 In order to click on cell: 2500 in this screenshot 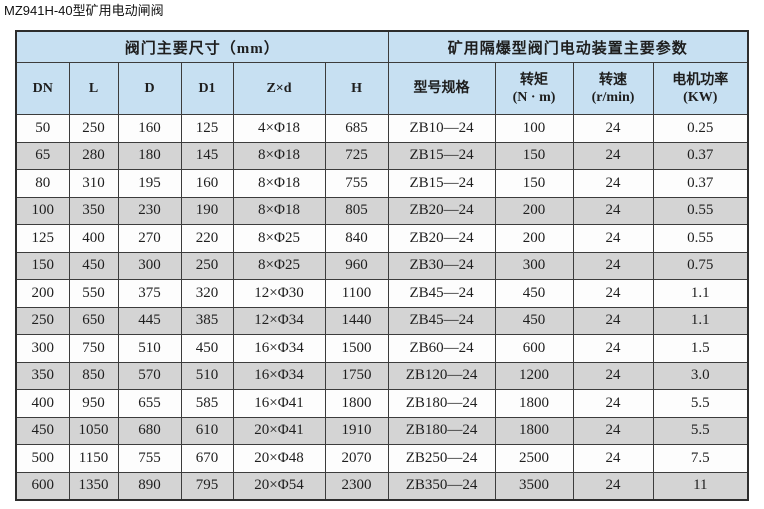, I will do `click(534, 458)`.